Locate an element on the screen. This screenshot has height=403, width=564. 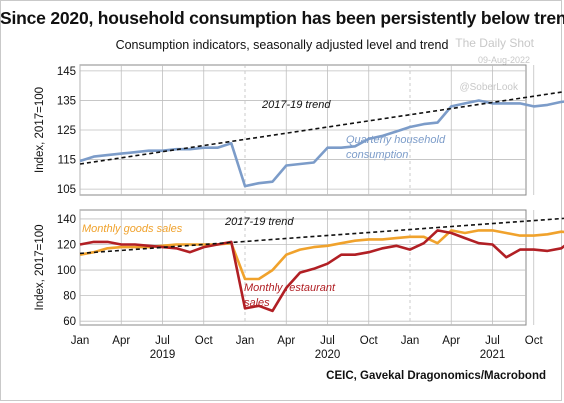
restaurant-annotation-line1: Monthly restaurant is located at coordinates (290, 288).